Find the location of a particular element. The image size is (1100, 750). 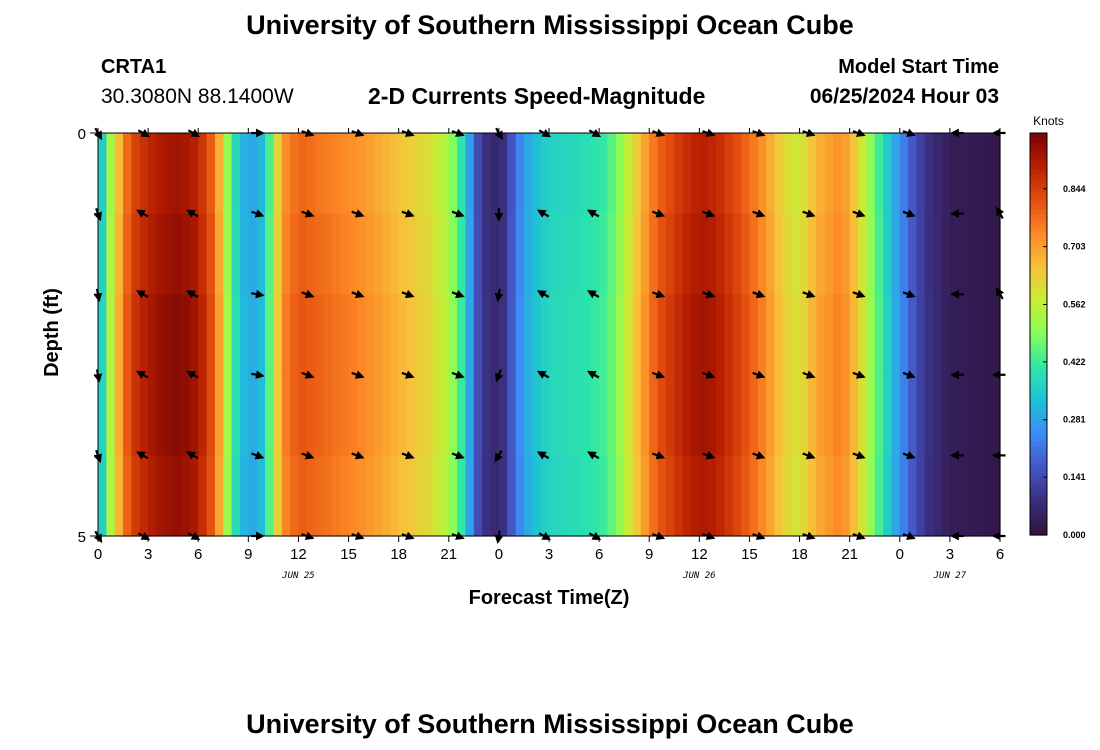

x-tick-label: 12 is located at coordinates (699, 554).